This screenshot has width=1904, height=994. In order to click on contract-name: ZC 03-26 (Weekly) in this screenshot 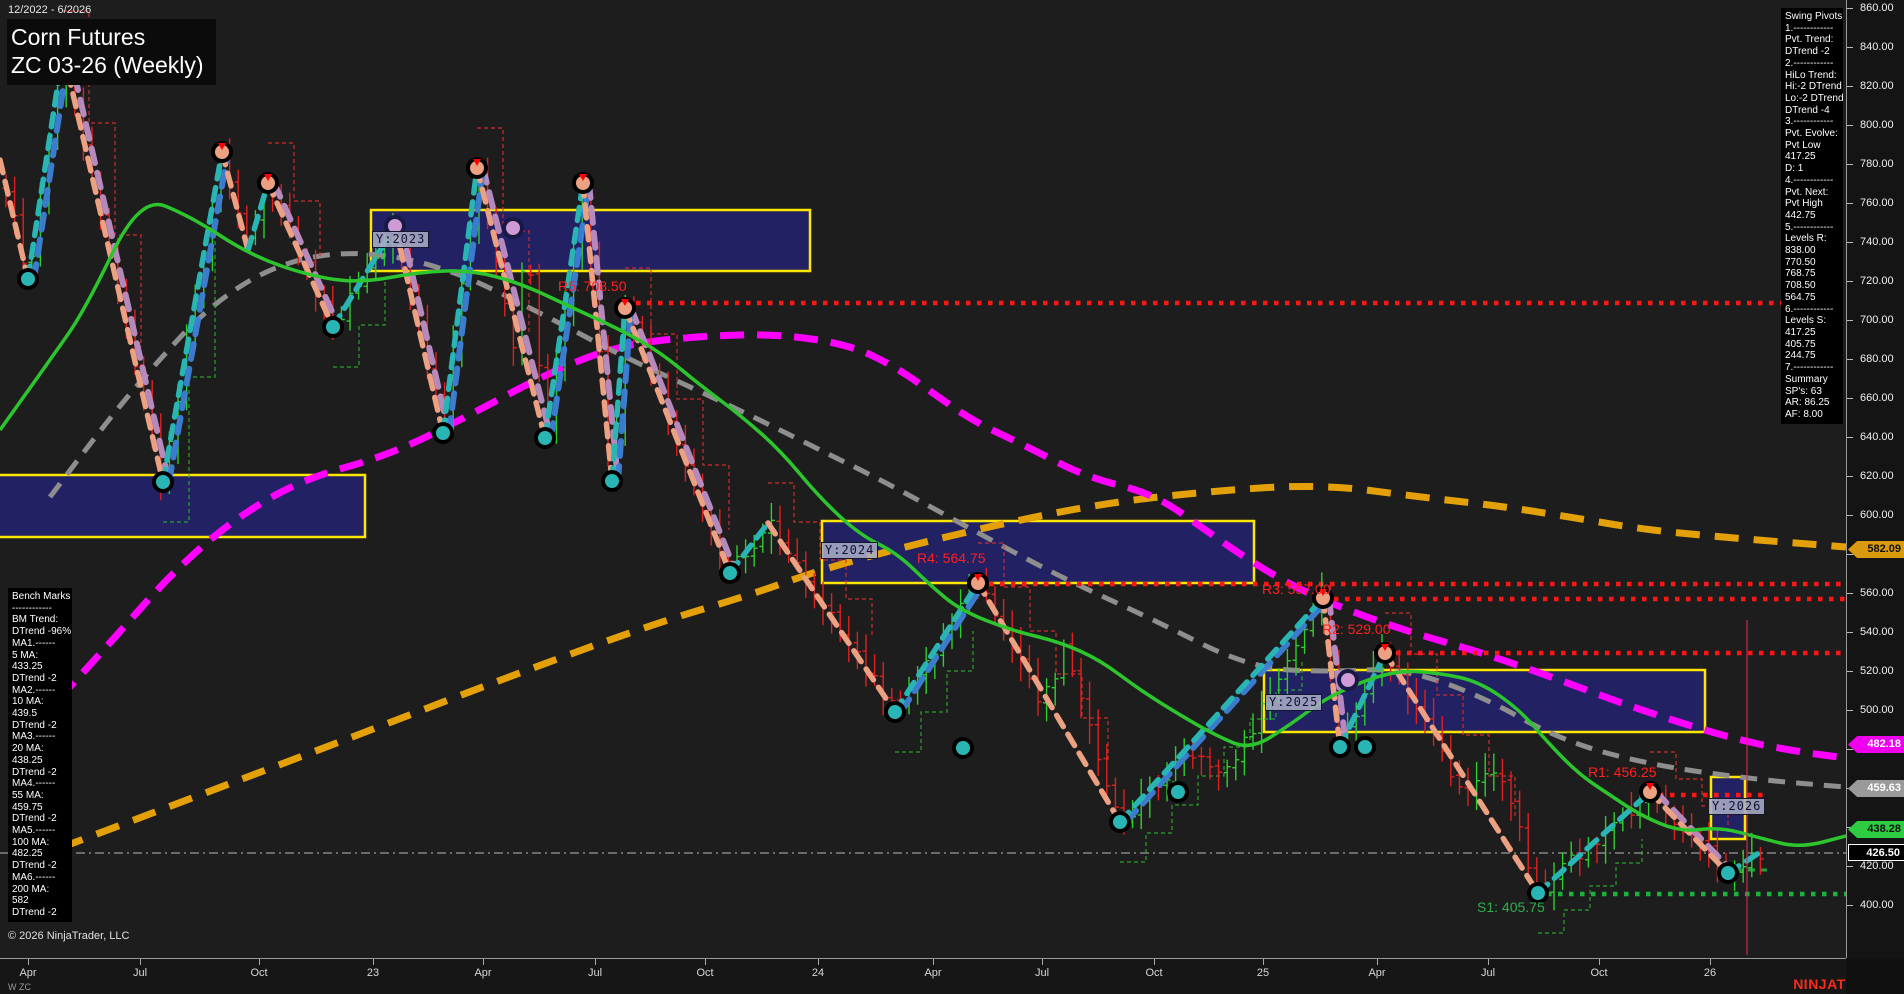, I will do `click(107, 65)`.